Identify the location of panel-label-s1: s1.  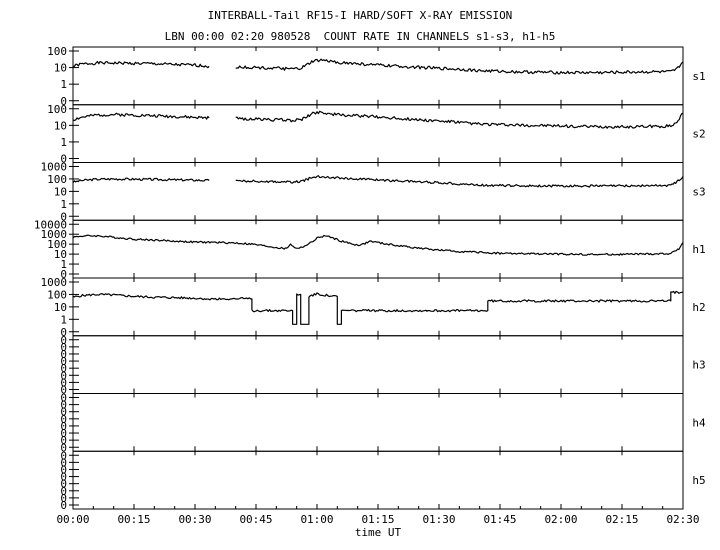
(698, 76).